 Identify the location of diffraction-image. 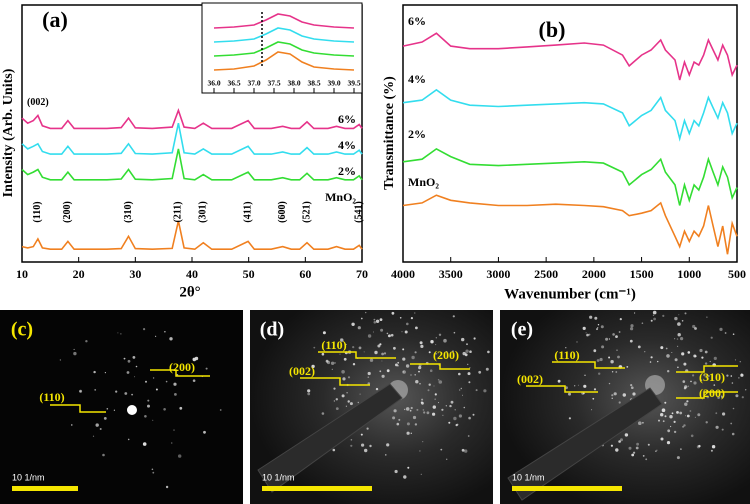
(121, 407).